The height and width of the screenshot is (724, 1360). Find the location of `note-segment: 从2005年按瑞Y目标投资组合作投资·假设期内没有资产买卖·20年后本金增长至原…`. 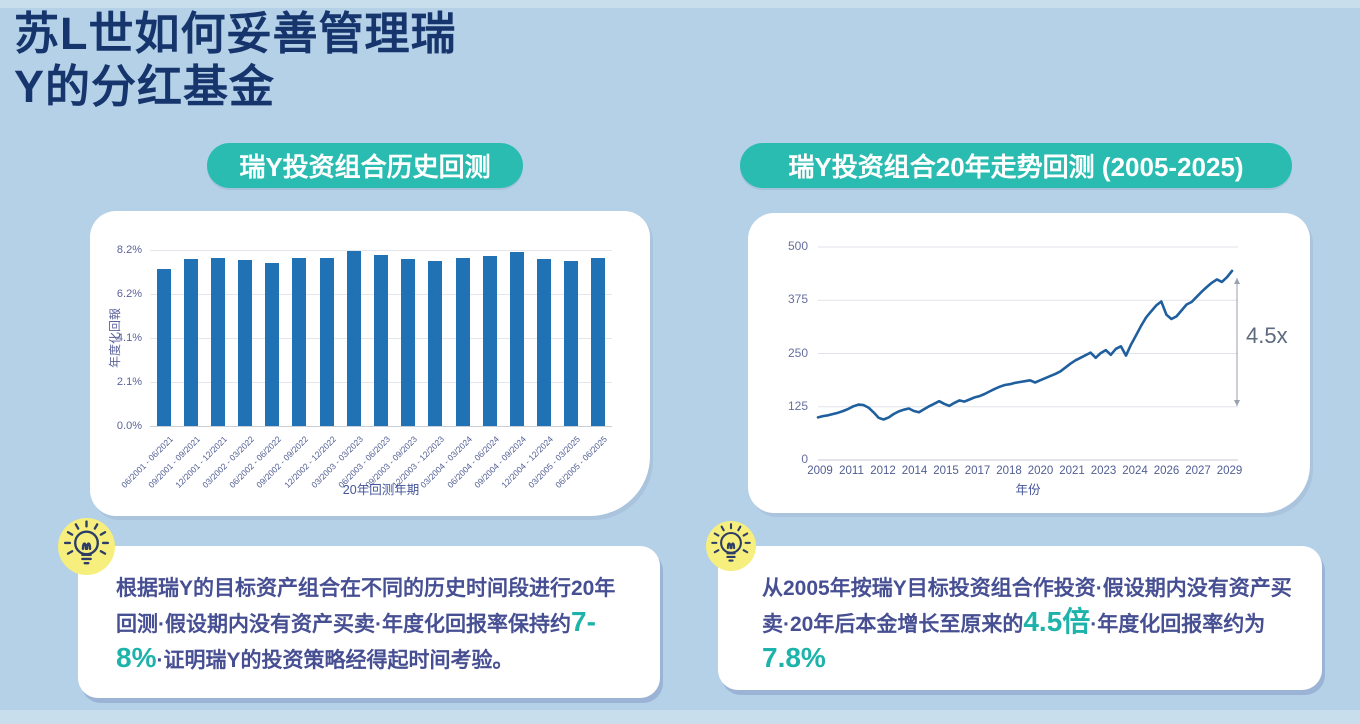

note-segment: 从2005年按瑞Y目标投资组合作投资·假设期内没有资产买卖·20年后本金增长至原… is located at coordinates (1027, 606).